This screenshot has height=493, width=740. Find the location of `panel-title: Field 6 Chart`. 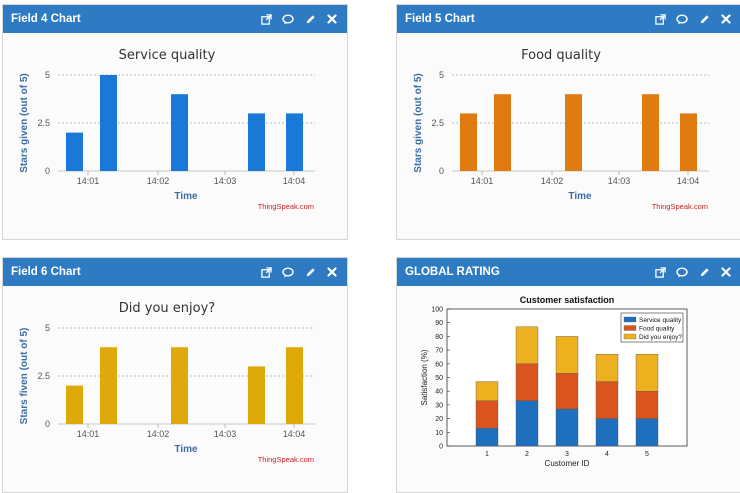

panel-title: Field 6 Chart is located at coordinates (46, 272).